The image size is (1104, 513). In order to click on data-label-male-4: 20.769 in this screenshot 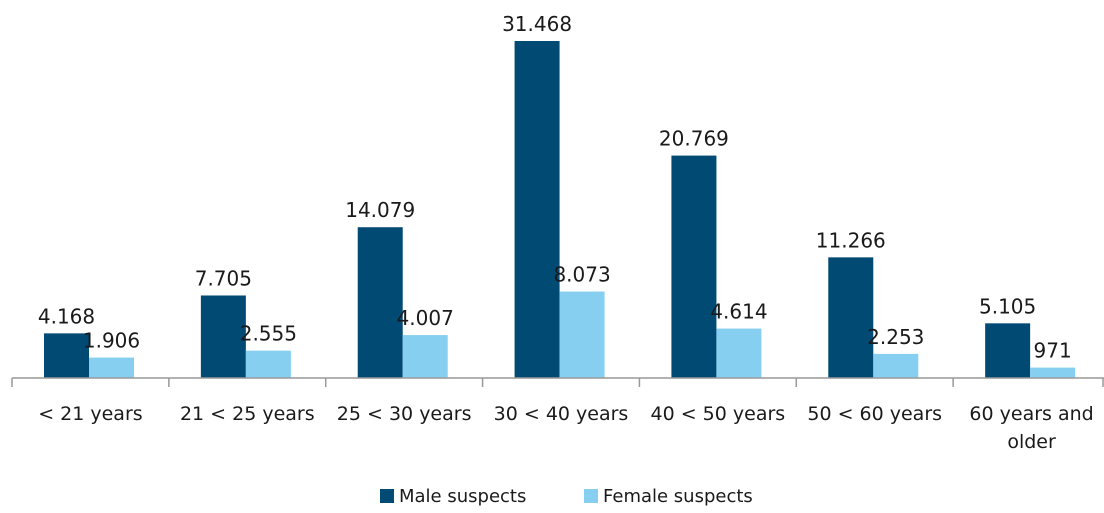, I will do `click(694, 139)`.